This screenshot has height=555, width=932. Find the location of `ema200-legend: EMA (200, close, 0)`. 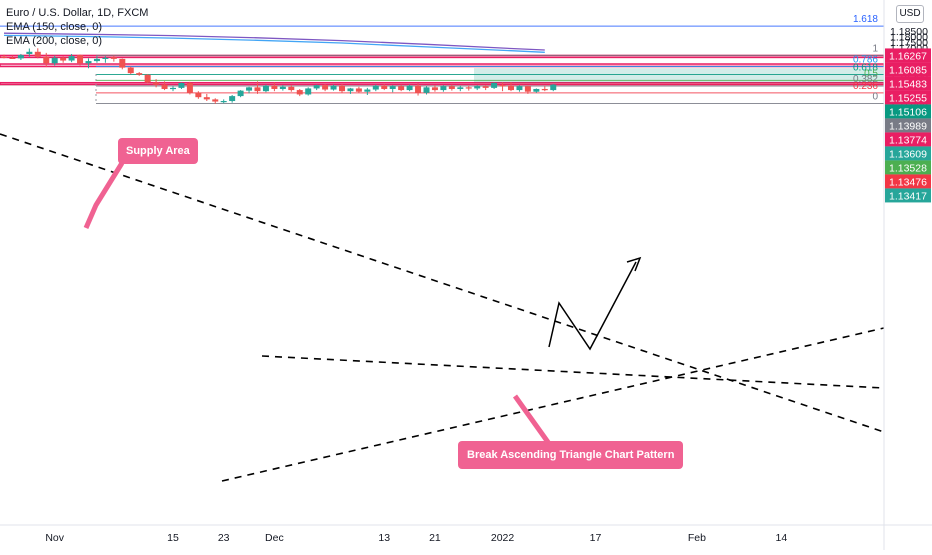

ema200-legend: EMA (200, close, 0) is located at coordinates (54, 41).